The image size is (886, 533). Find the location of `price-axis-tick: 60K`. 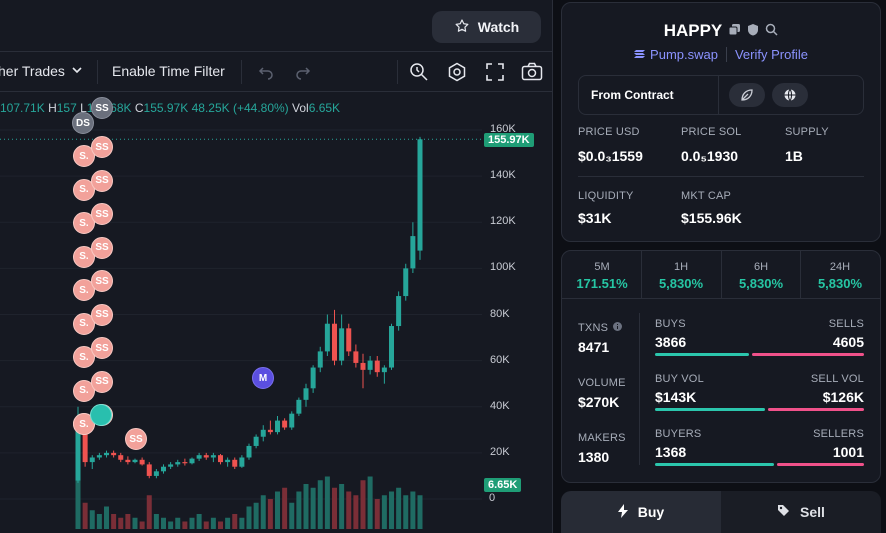

price-axis-tick: 60K is located at coordinates (500, 359).